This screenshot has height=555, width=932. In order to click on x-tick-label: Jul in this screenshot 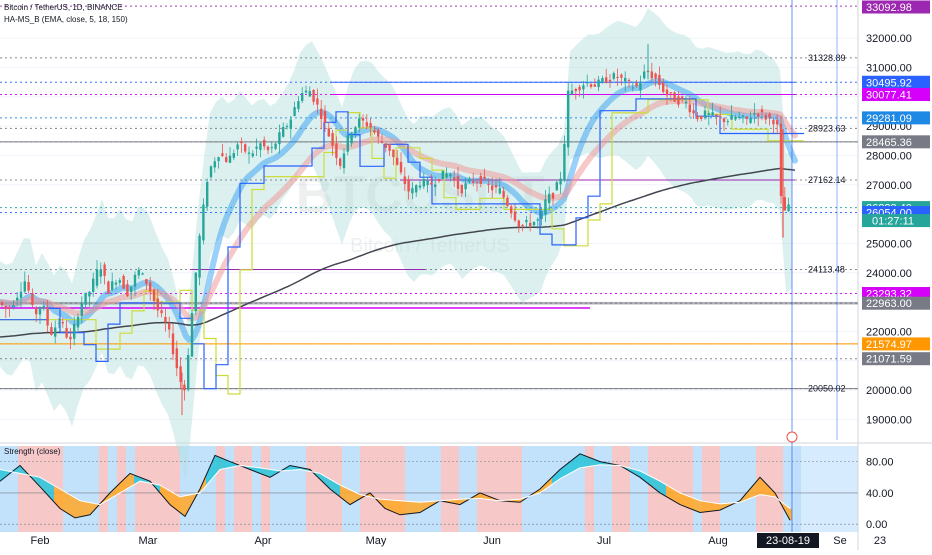, I will do `click(604, 541)`.